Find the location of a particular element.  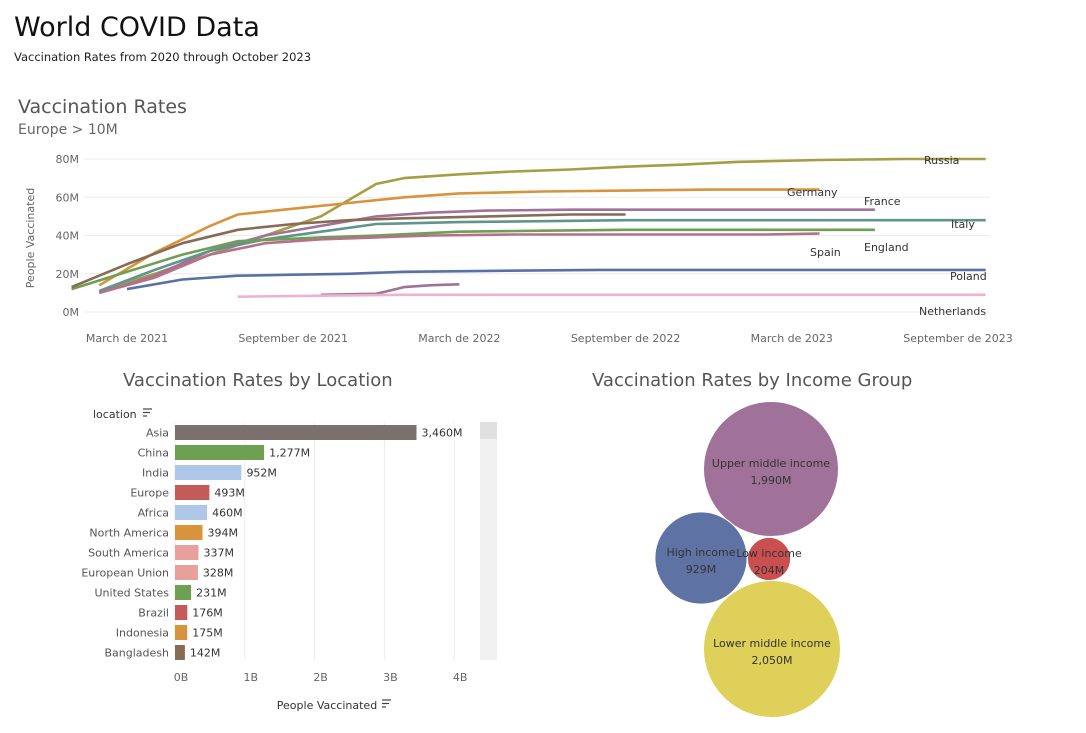

bar-row: Bangladesh 142M is located at coordinates (163, 652).